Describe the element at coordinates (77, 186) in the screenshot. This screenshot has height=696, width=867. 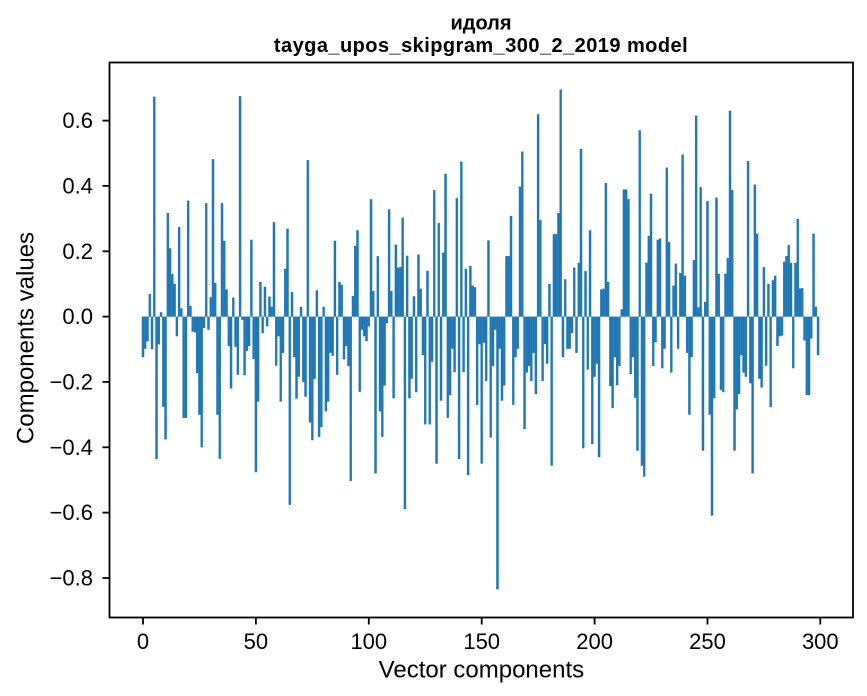
I see `svg-text: 0.4` at that location.